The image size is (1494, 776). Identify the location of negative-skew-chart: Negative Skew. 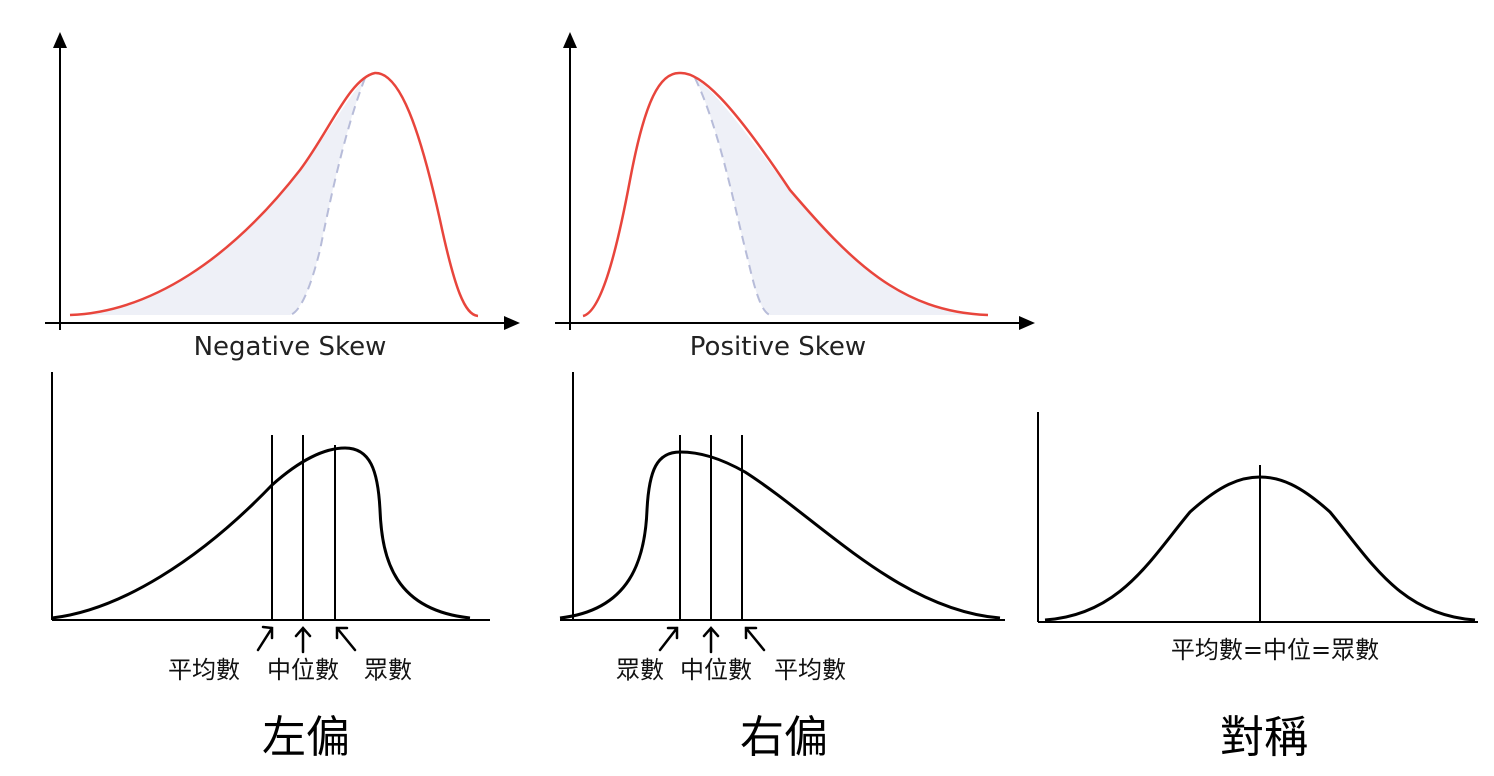
(282, 197).